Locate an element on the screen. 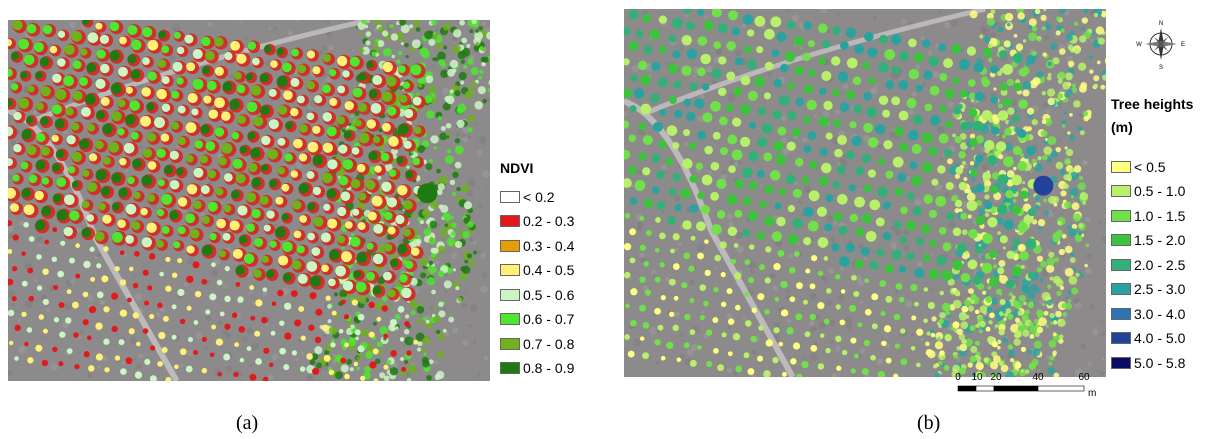 This screenshot has height=439, width=1215. ndvi-legend-item: 0.5 - 0.6 is located at coordinates (537, 294).